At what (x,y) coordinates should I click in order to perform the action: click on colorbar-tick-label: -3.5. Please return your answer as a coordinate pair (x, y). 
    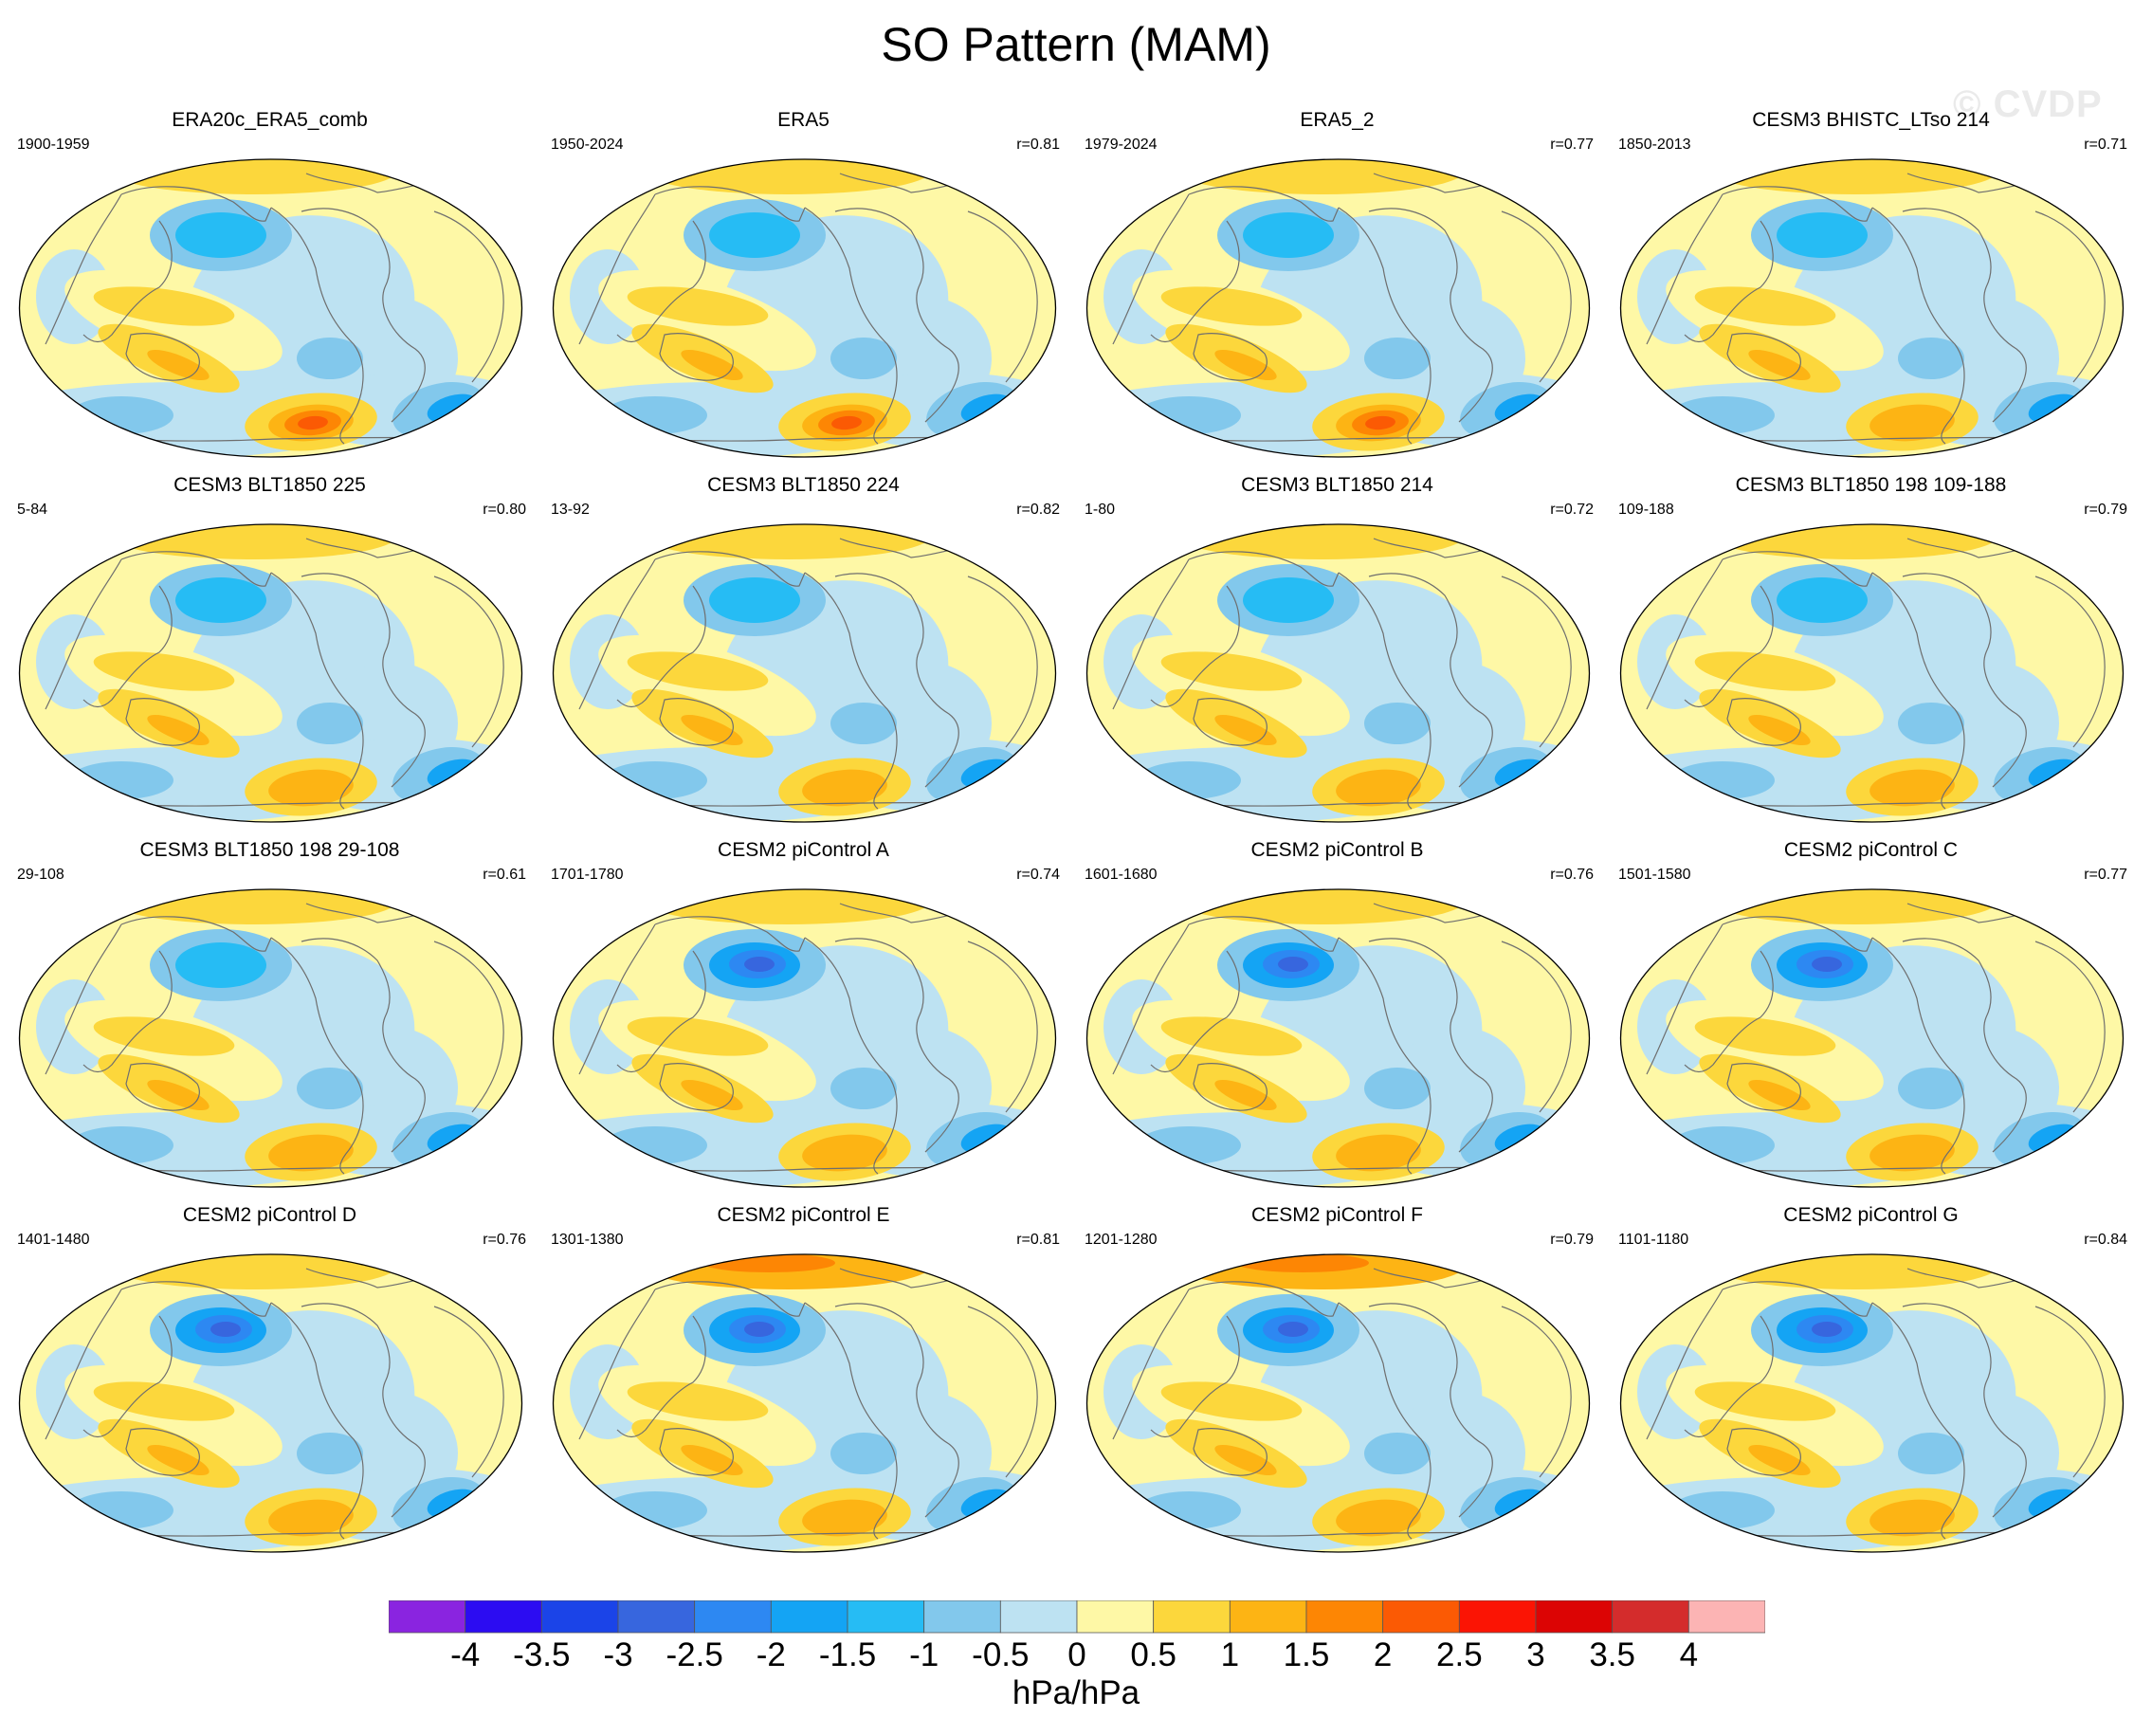
    Looking at the image, I should click on (542, 1654).